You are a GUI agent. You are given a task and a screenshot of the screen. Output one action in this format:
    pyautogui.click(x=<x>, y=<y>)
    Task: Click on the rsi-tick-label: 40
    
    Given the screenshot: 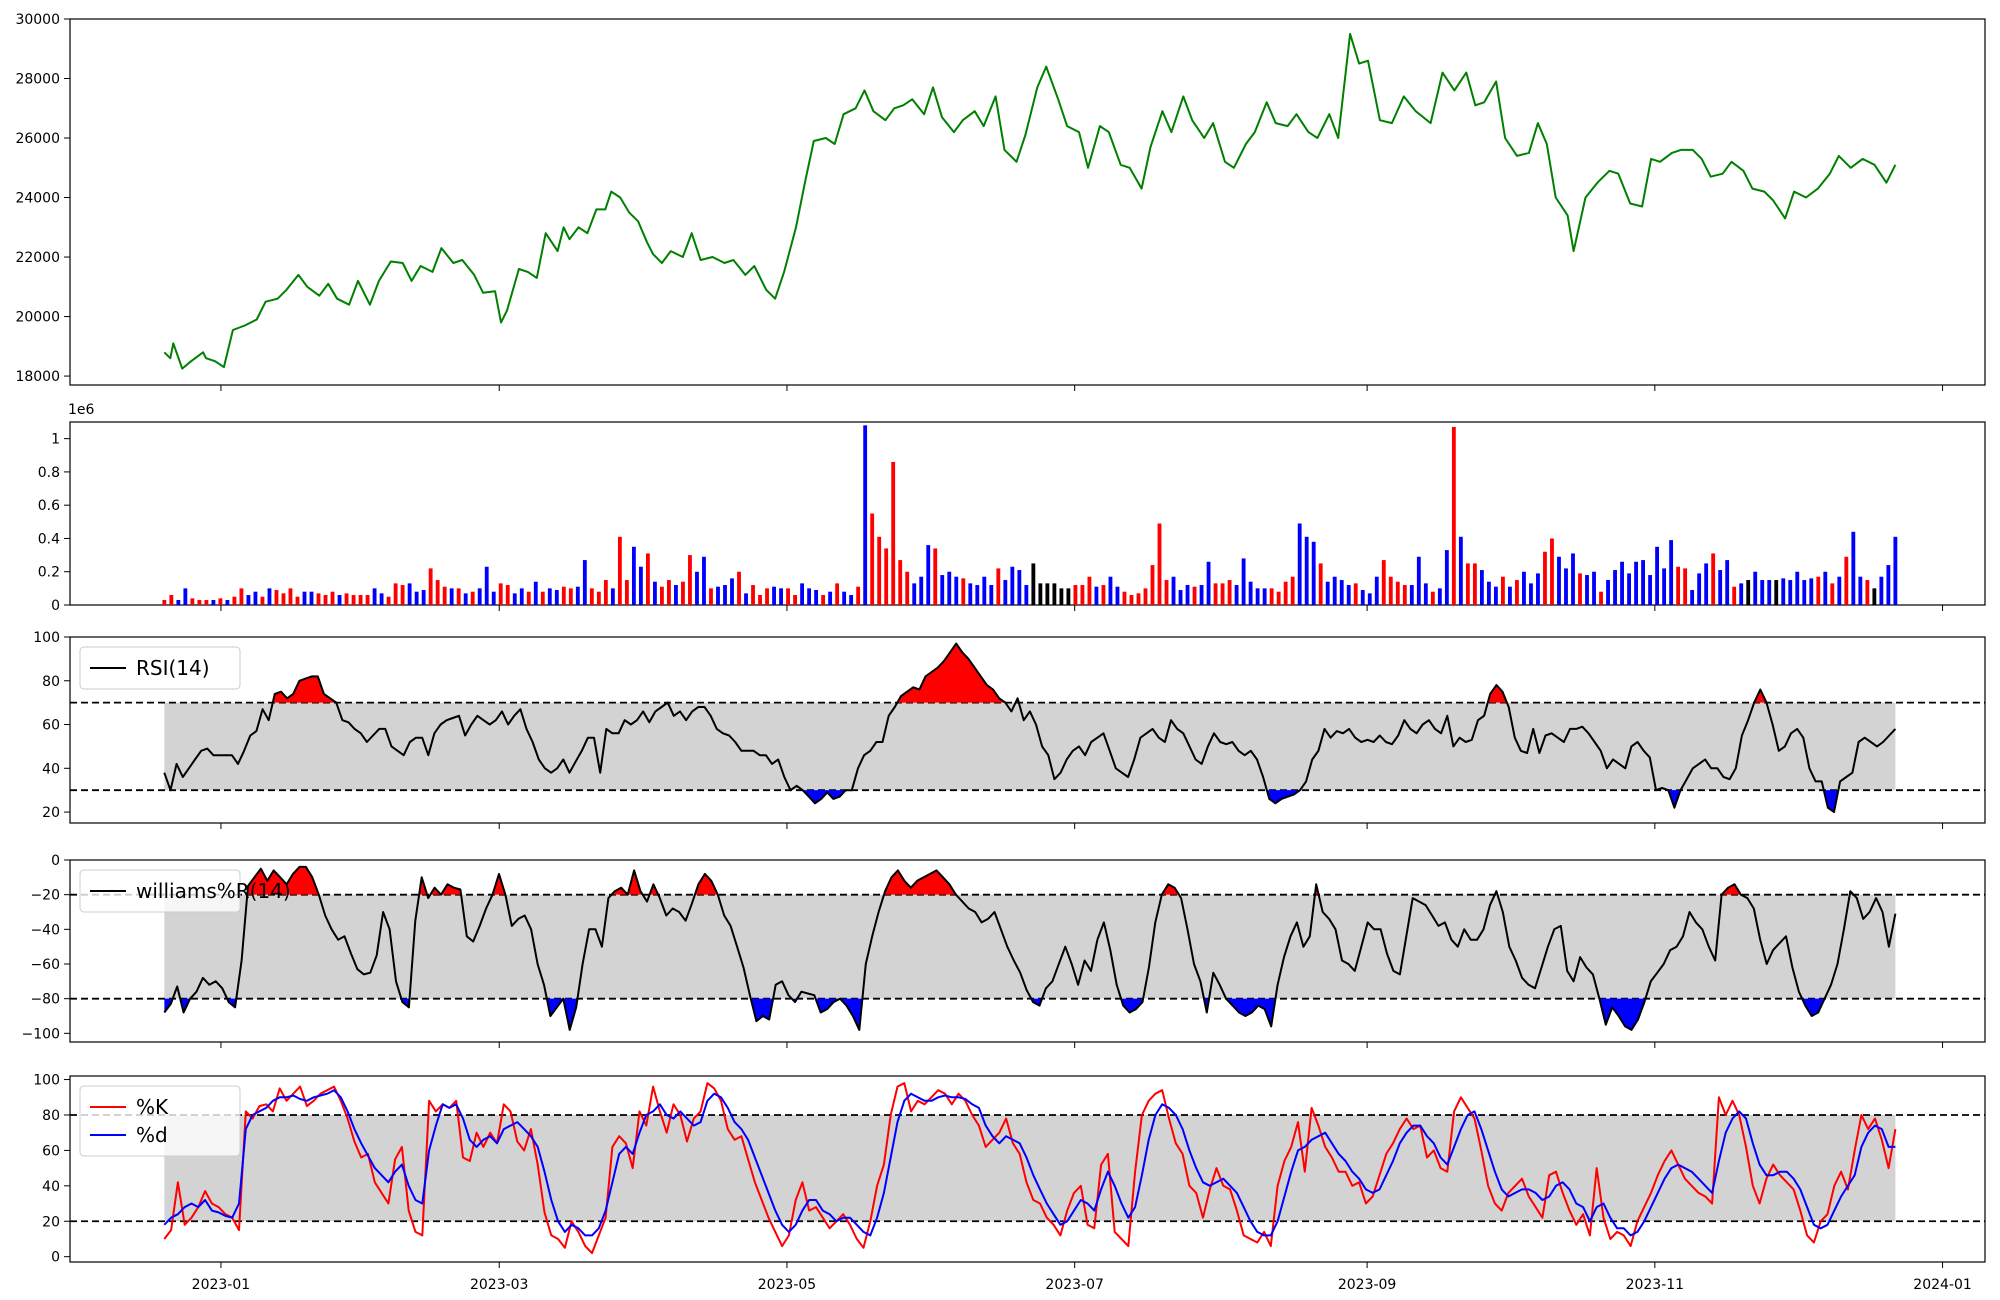 What is the action you would take?
    pyautogui.click(x=51, y=769)
    